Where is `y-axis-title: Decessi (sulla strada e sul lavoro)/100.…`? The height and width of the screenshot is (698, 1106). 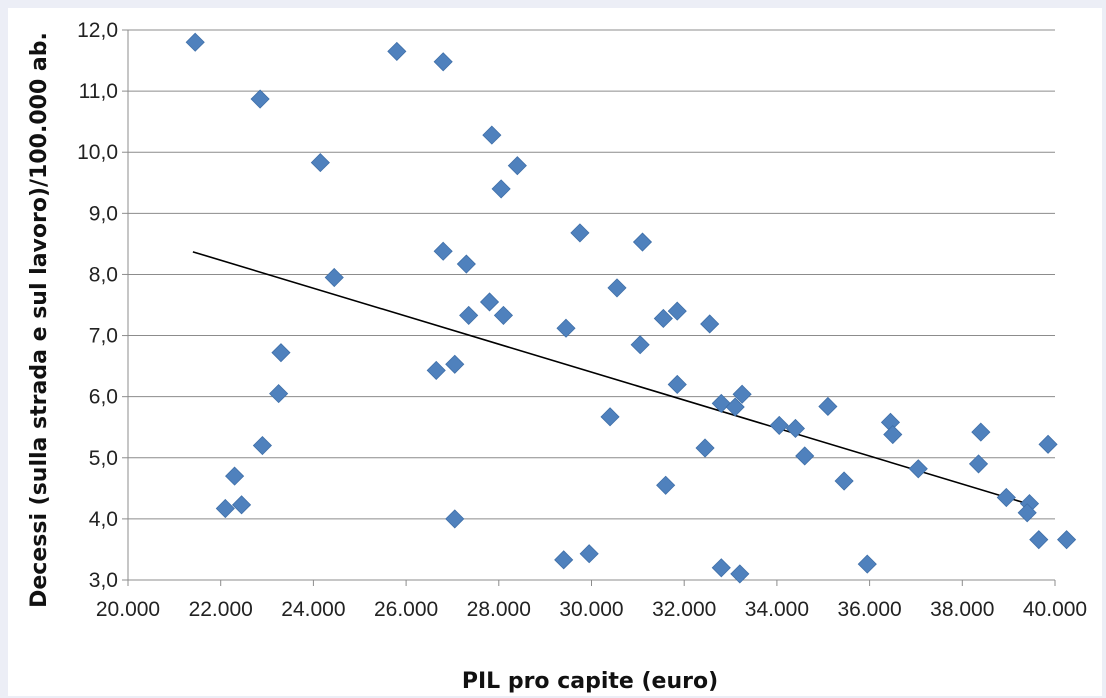
y-axis-title: Decessi (sulla strada e sul lavoro)/100.… is located at coordinates (39, 320).